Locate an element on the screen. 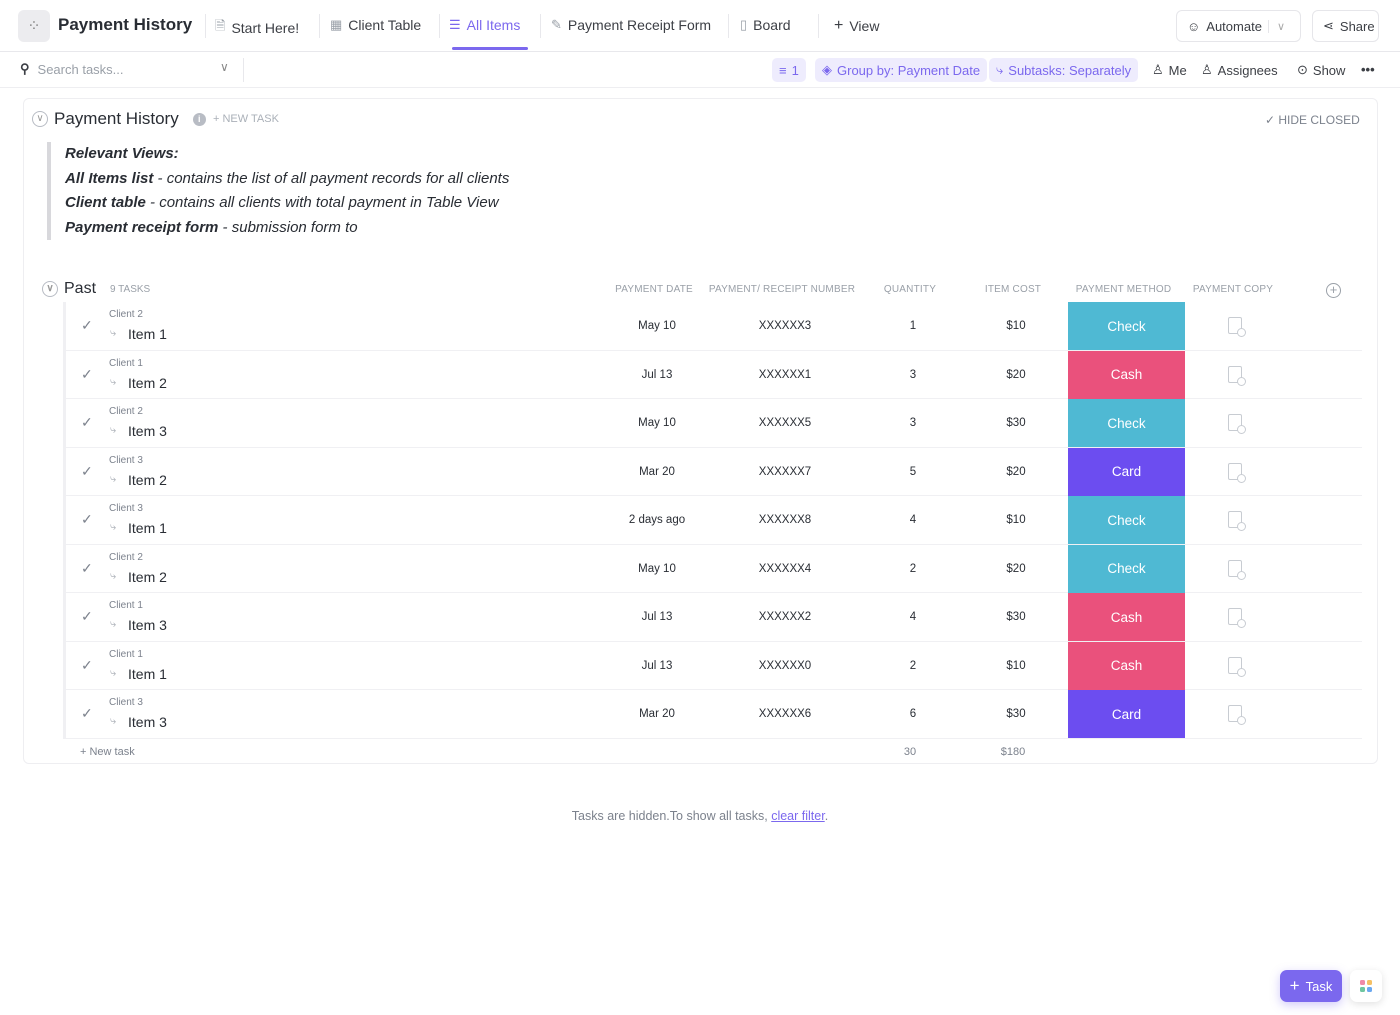 This screenshot has height=1015, width=1400. receipt-number: XXXXXX0 is located at coordinates (785, 665).